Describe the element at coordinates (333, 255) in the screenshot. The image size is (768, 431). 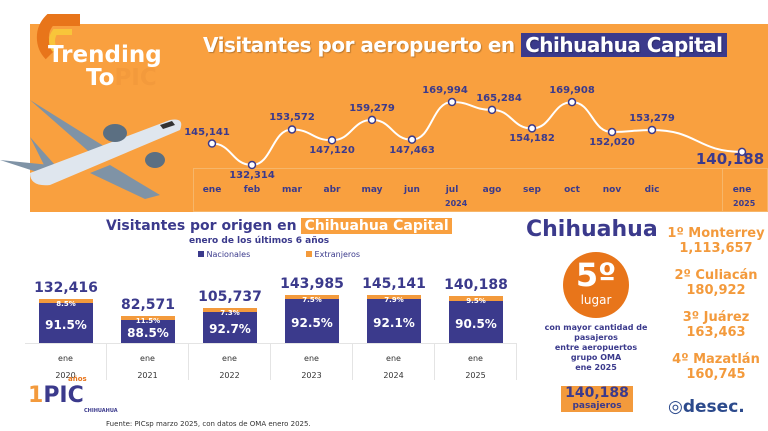
I see `legend-extranjeros: Extranjeros` at that location.